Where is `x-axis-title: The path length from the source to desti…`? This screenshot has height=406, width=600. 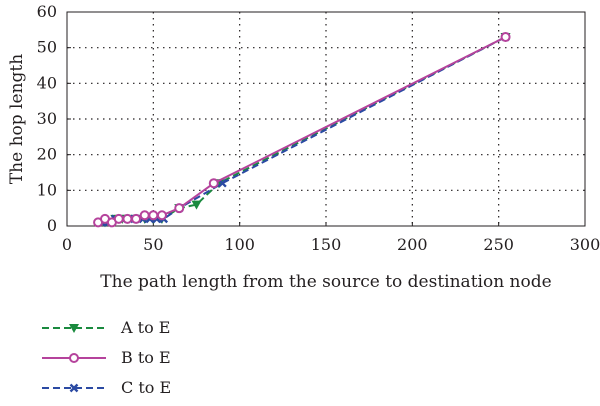 x-axis-title: The path length from the source to desti… is located at coordinates (325, 282).